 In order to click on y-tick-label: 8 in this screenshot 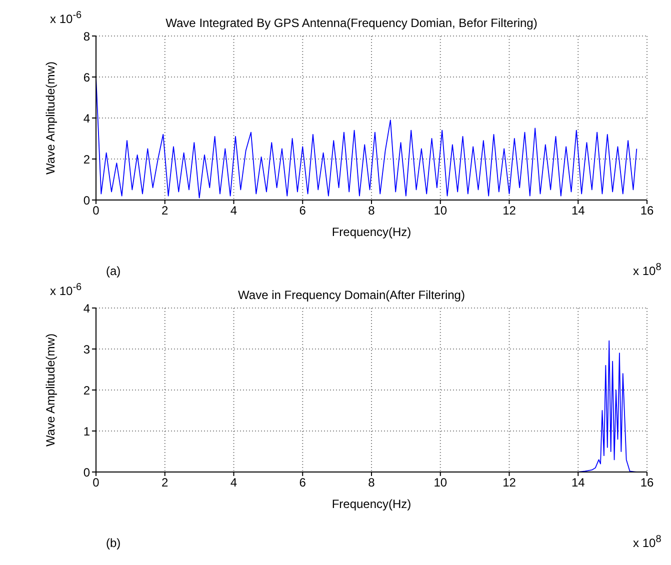, I will do `click(86, 36)`.